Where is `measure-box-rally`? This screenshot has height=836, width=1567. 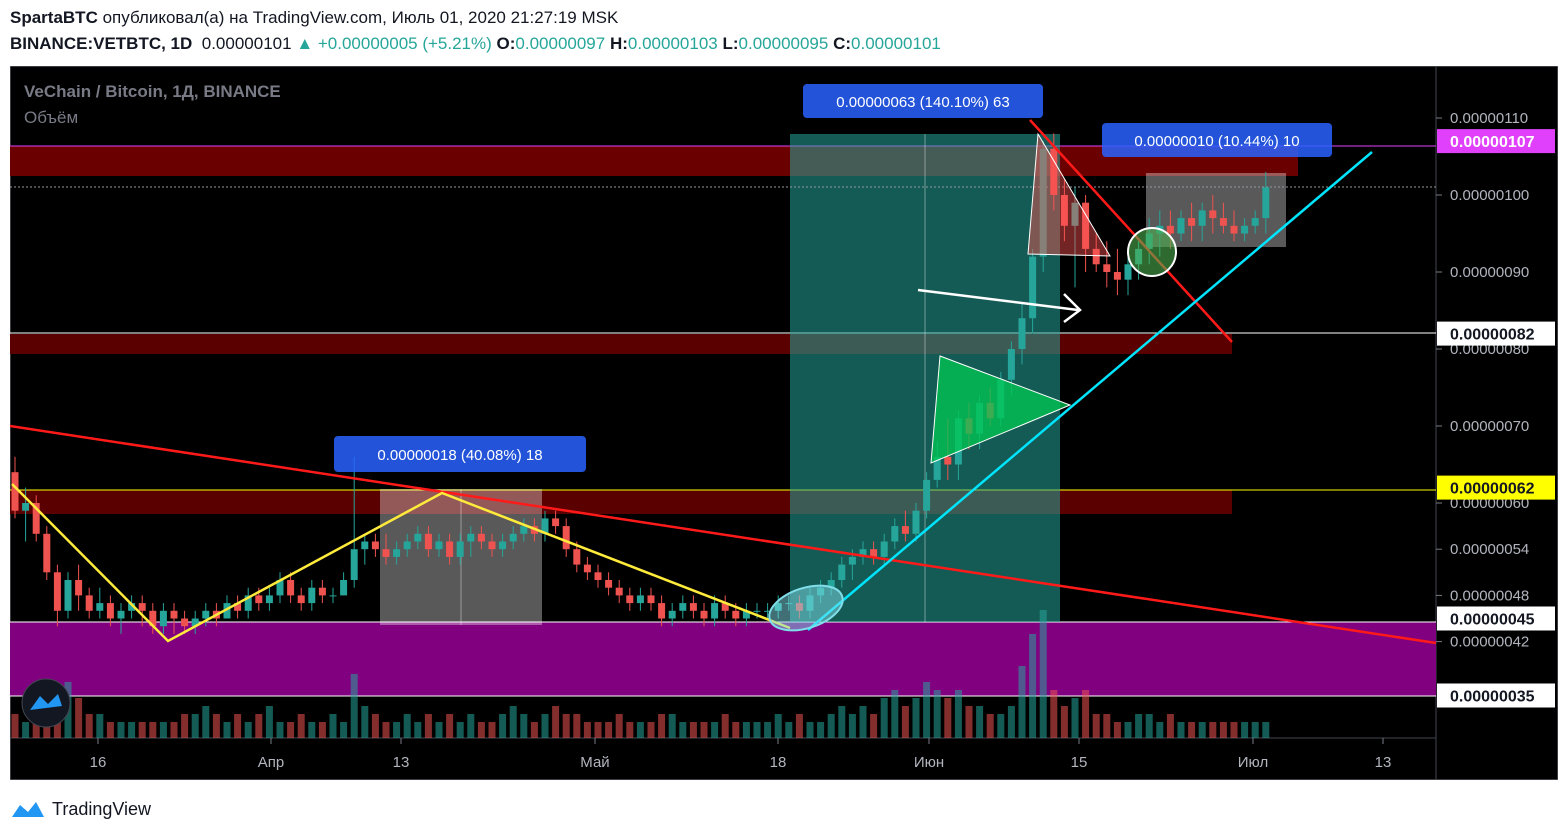 measure-box-rally is located at coordinates (925, 378).